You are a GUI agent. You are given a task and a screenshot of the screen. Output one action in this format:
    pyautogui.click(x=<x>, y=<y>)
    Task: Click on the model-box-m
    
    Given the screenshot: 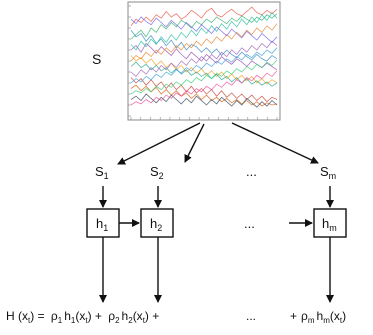 What is the action you would take?
    pyautogui.click(x=330, y=223)
    